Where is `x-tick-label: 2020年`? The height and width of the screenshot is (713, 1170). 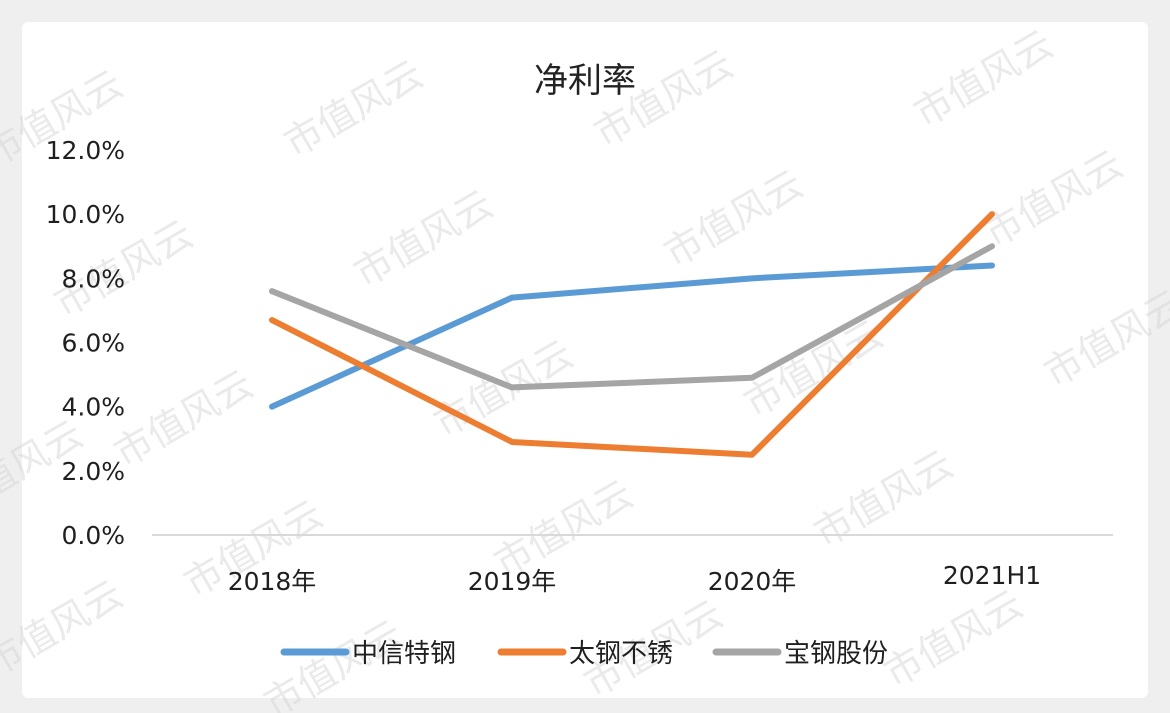
x-tick-label: 2020年 is located at coordinates (752, 581).